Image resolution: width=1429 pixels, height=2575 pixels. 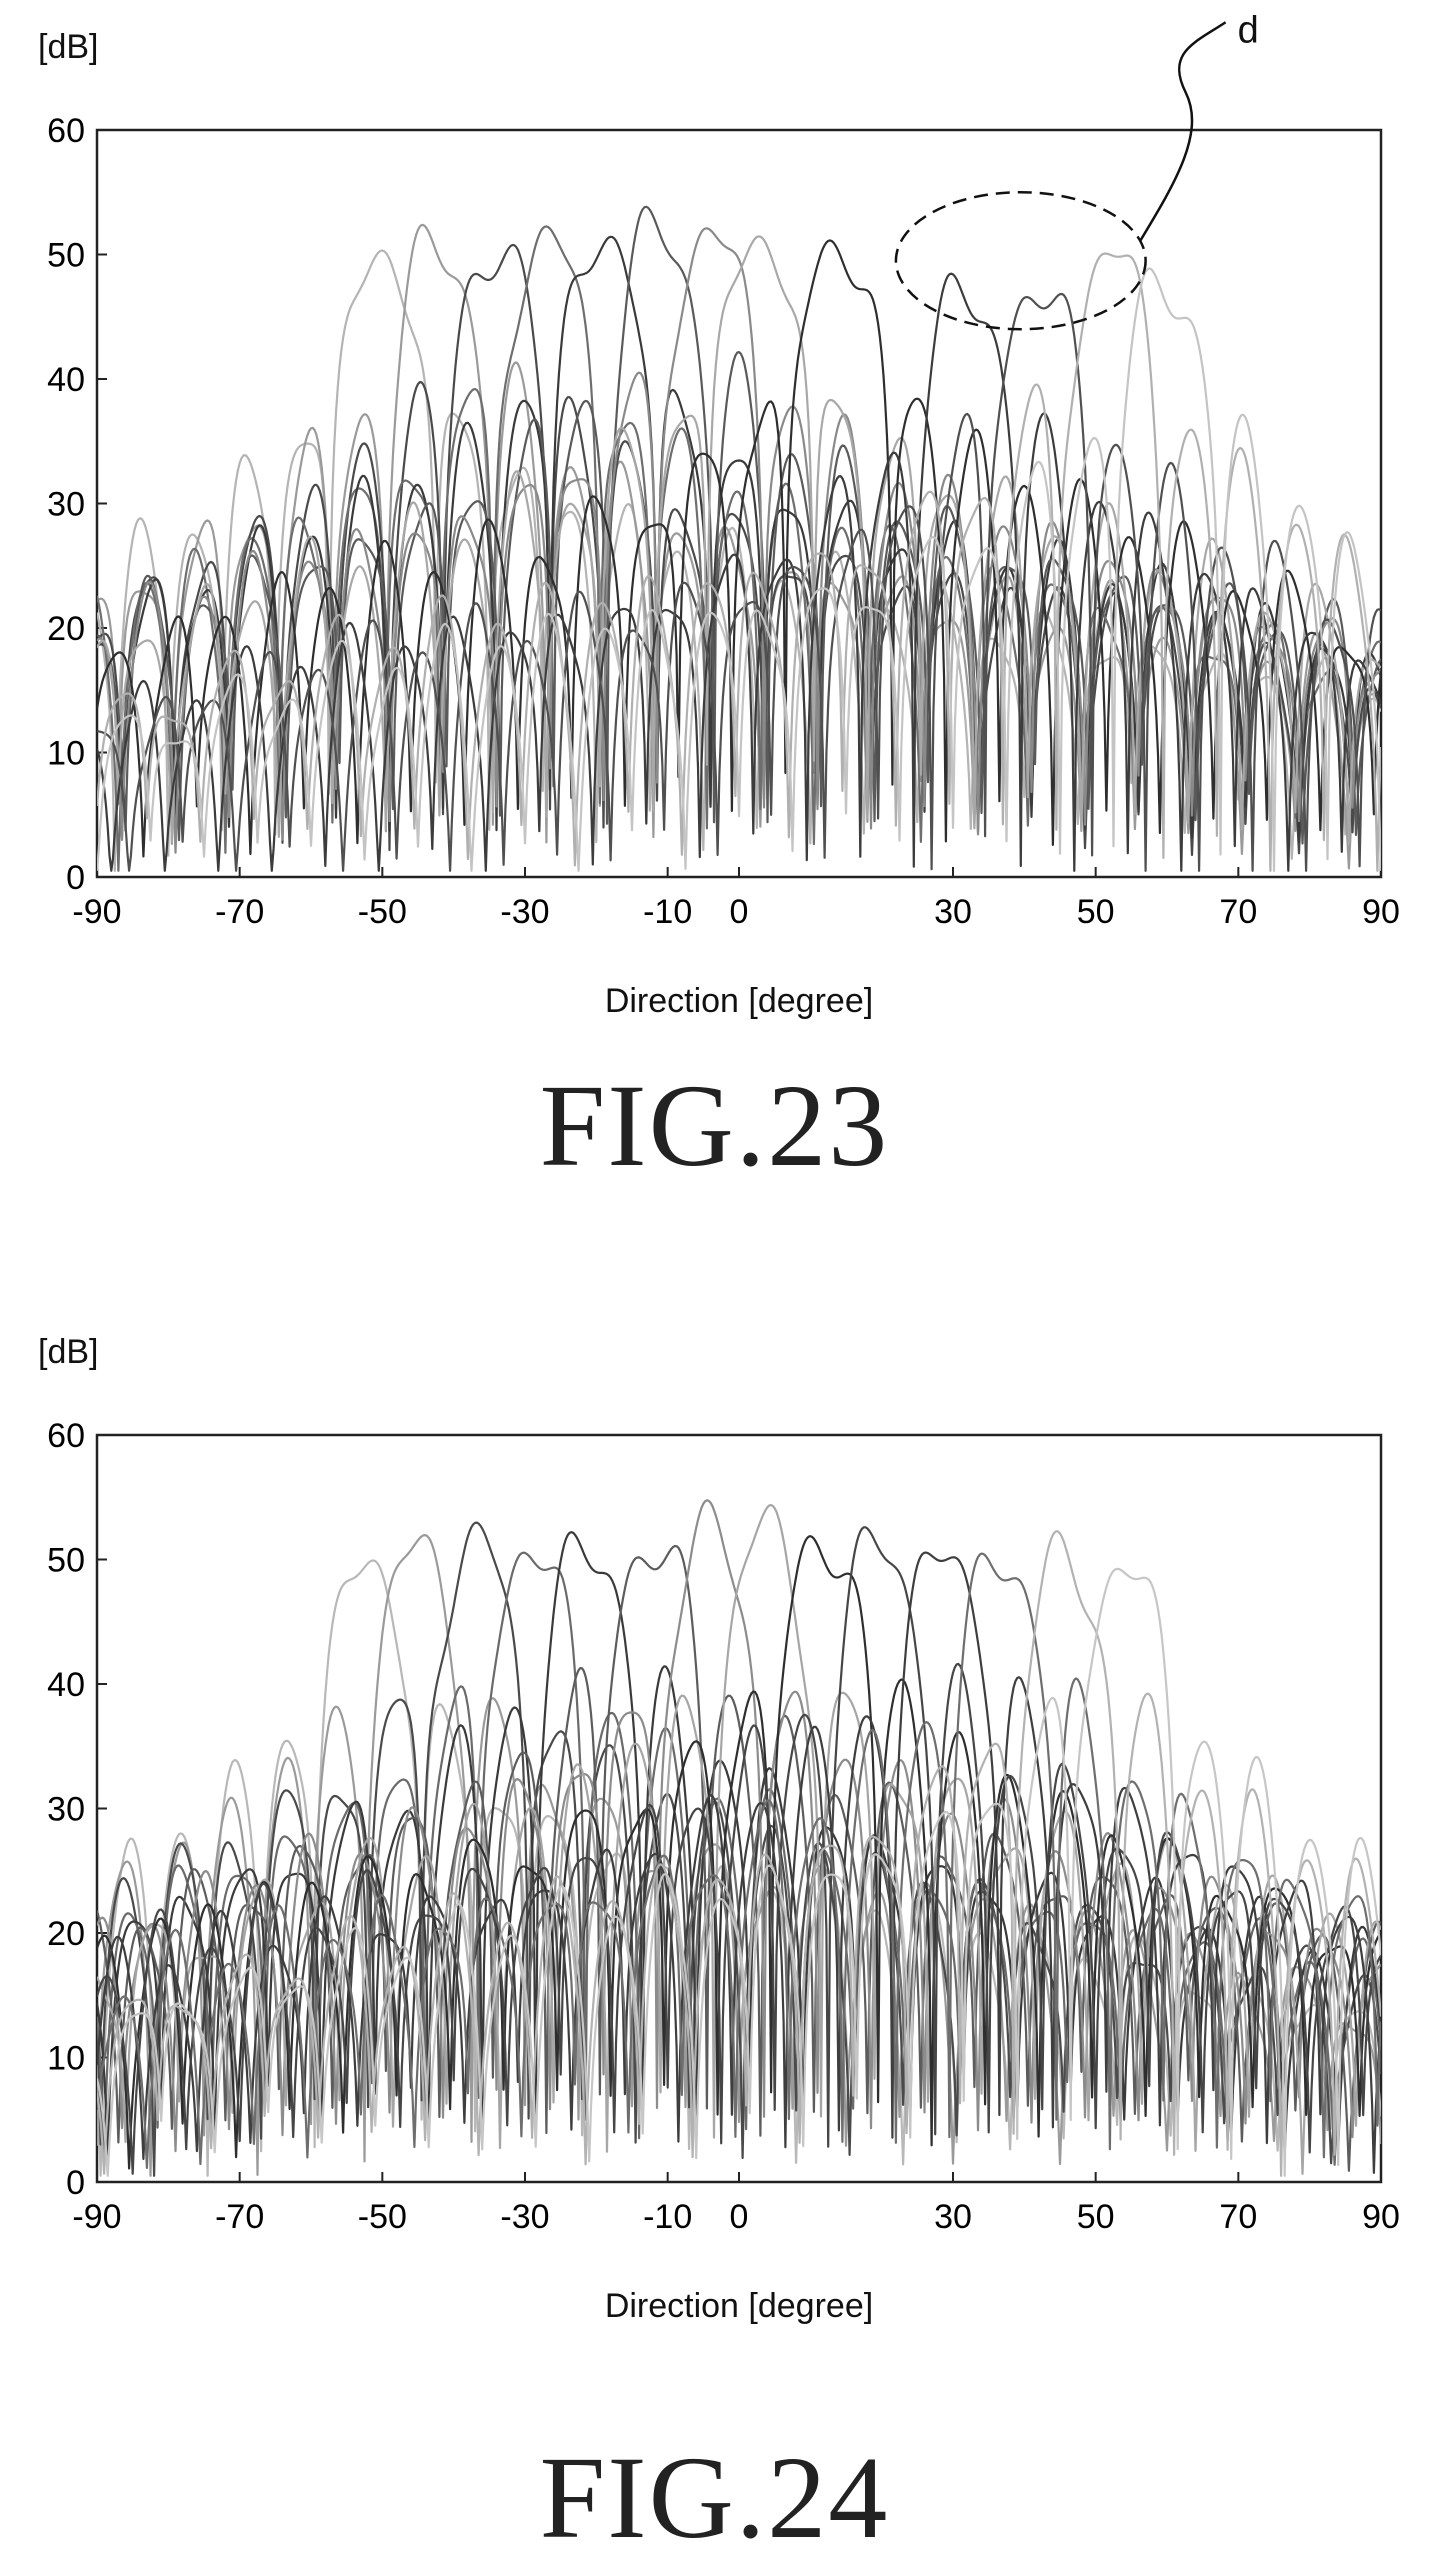 What do you see at coordinates (714, 2497) in the screenshot?
I see `figure-caption: FIG.24` at bounding box center [714, 2497].